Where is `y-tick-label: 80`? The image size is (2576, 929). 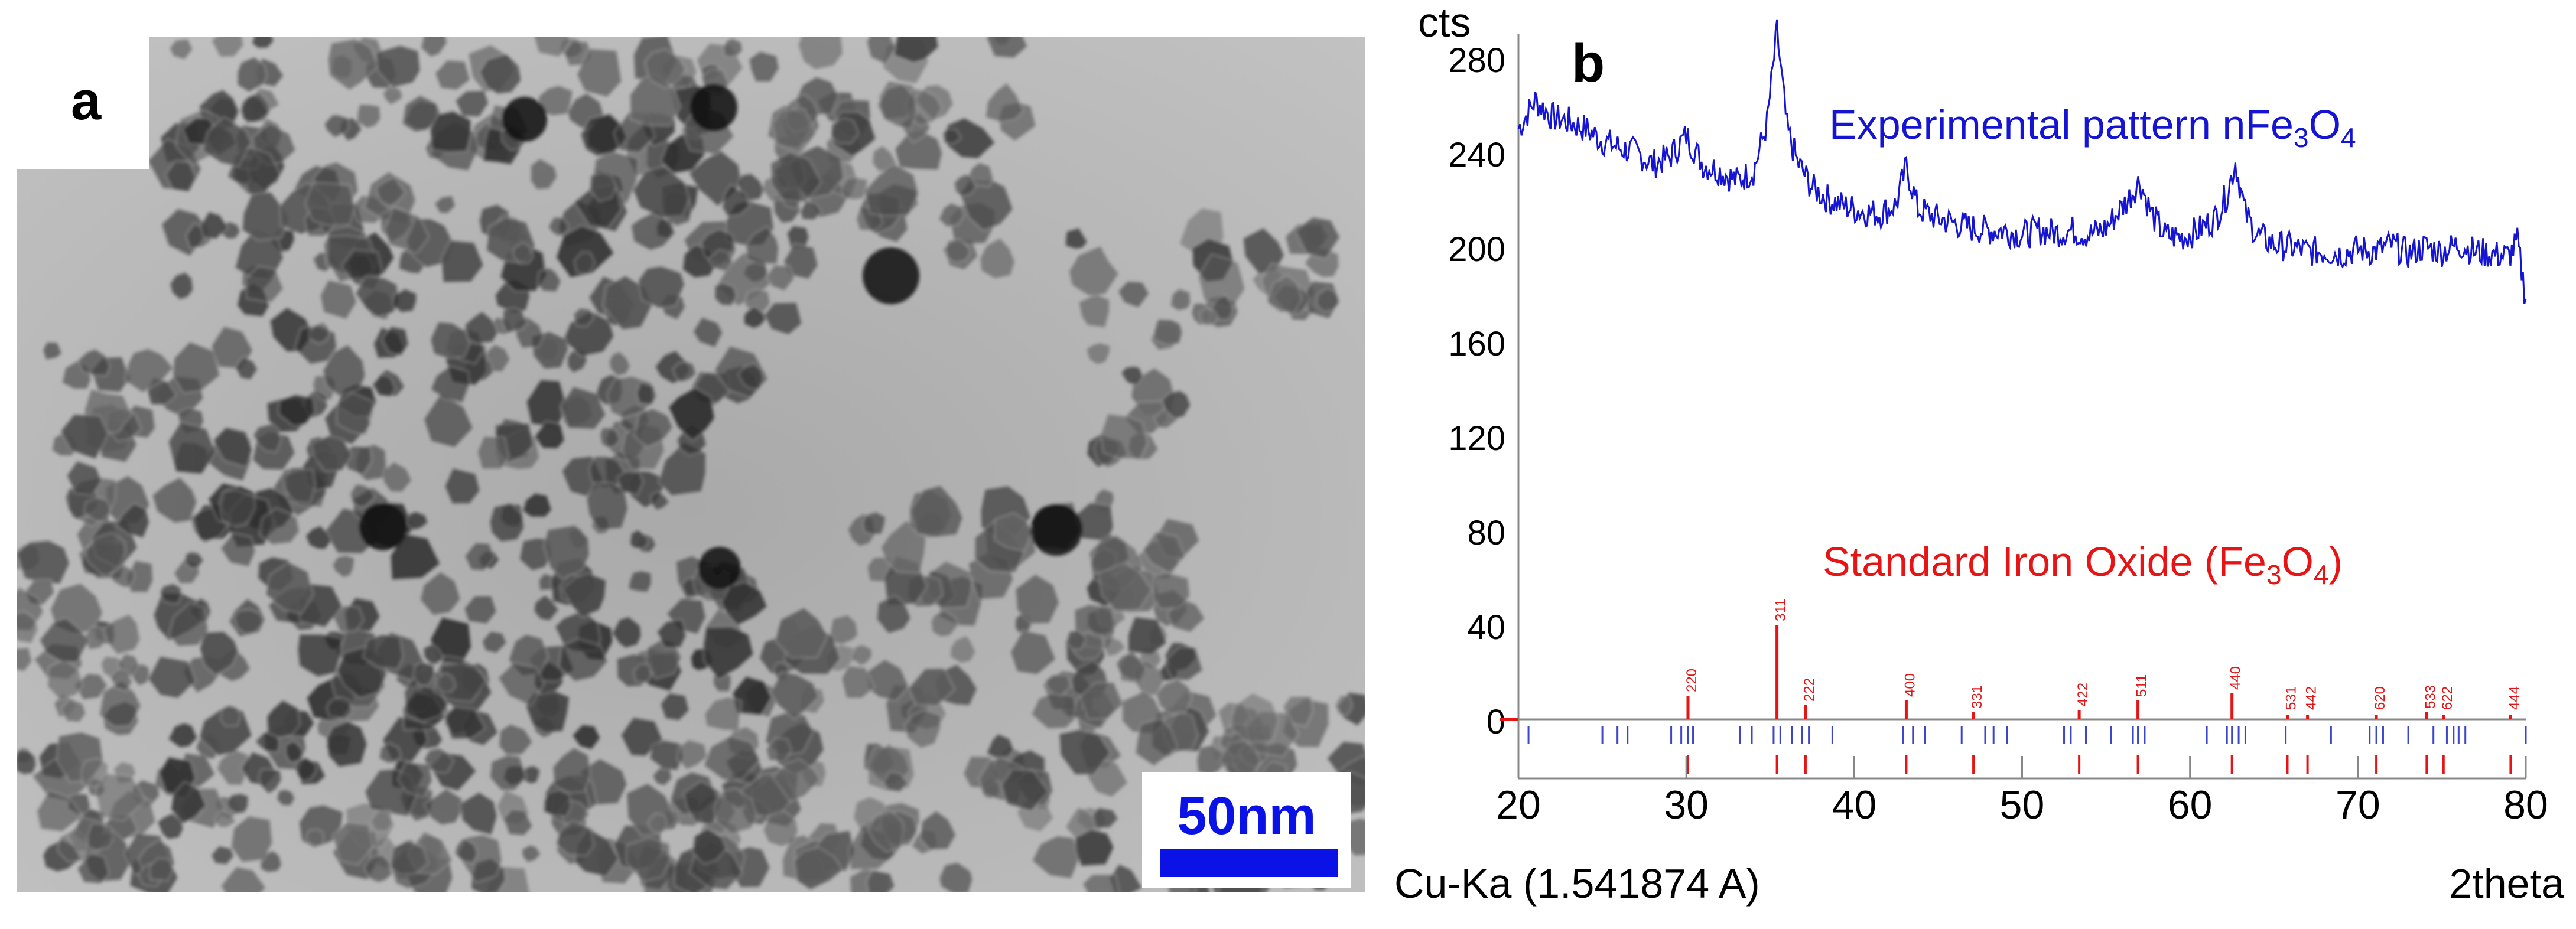 y-tick-label: 80 is located at coordinates (1486, 533).